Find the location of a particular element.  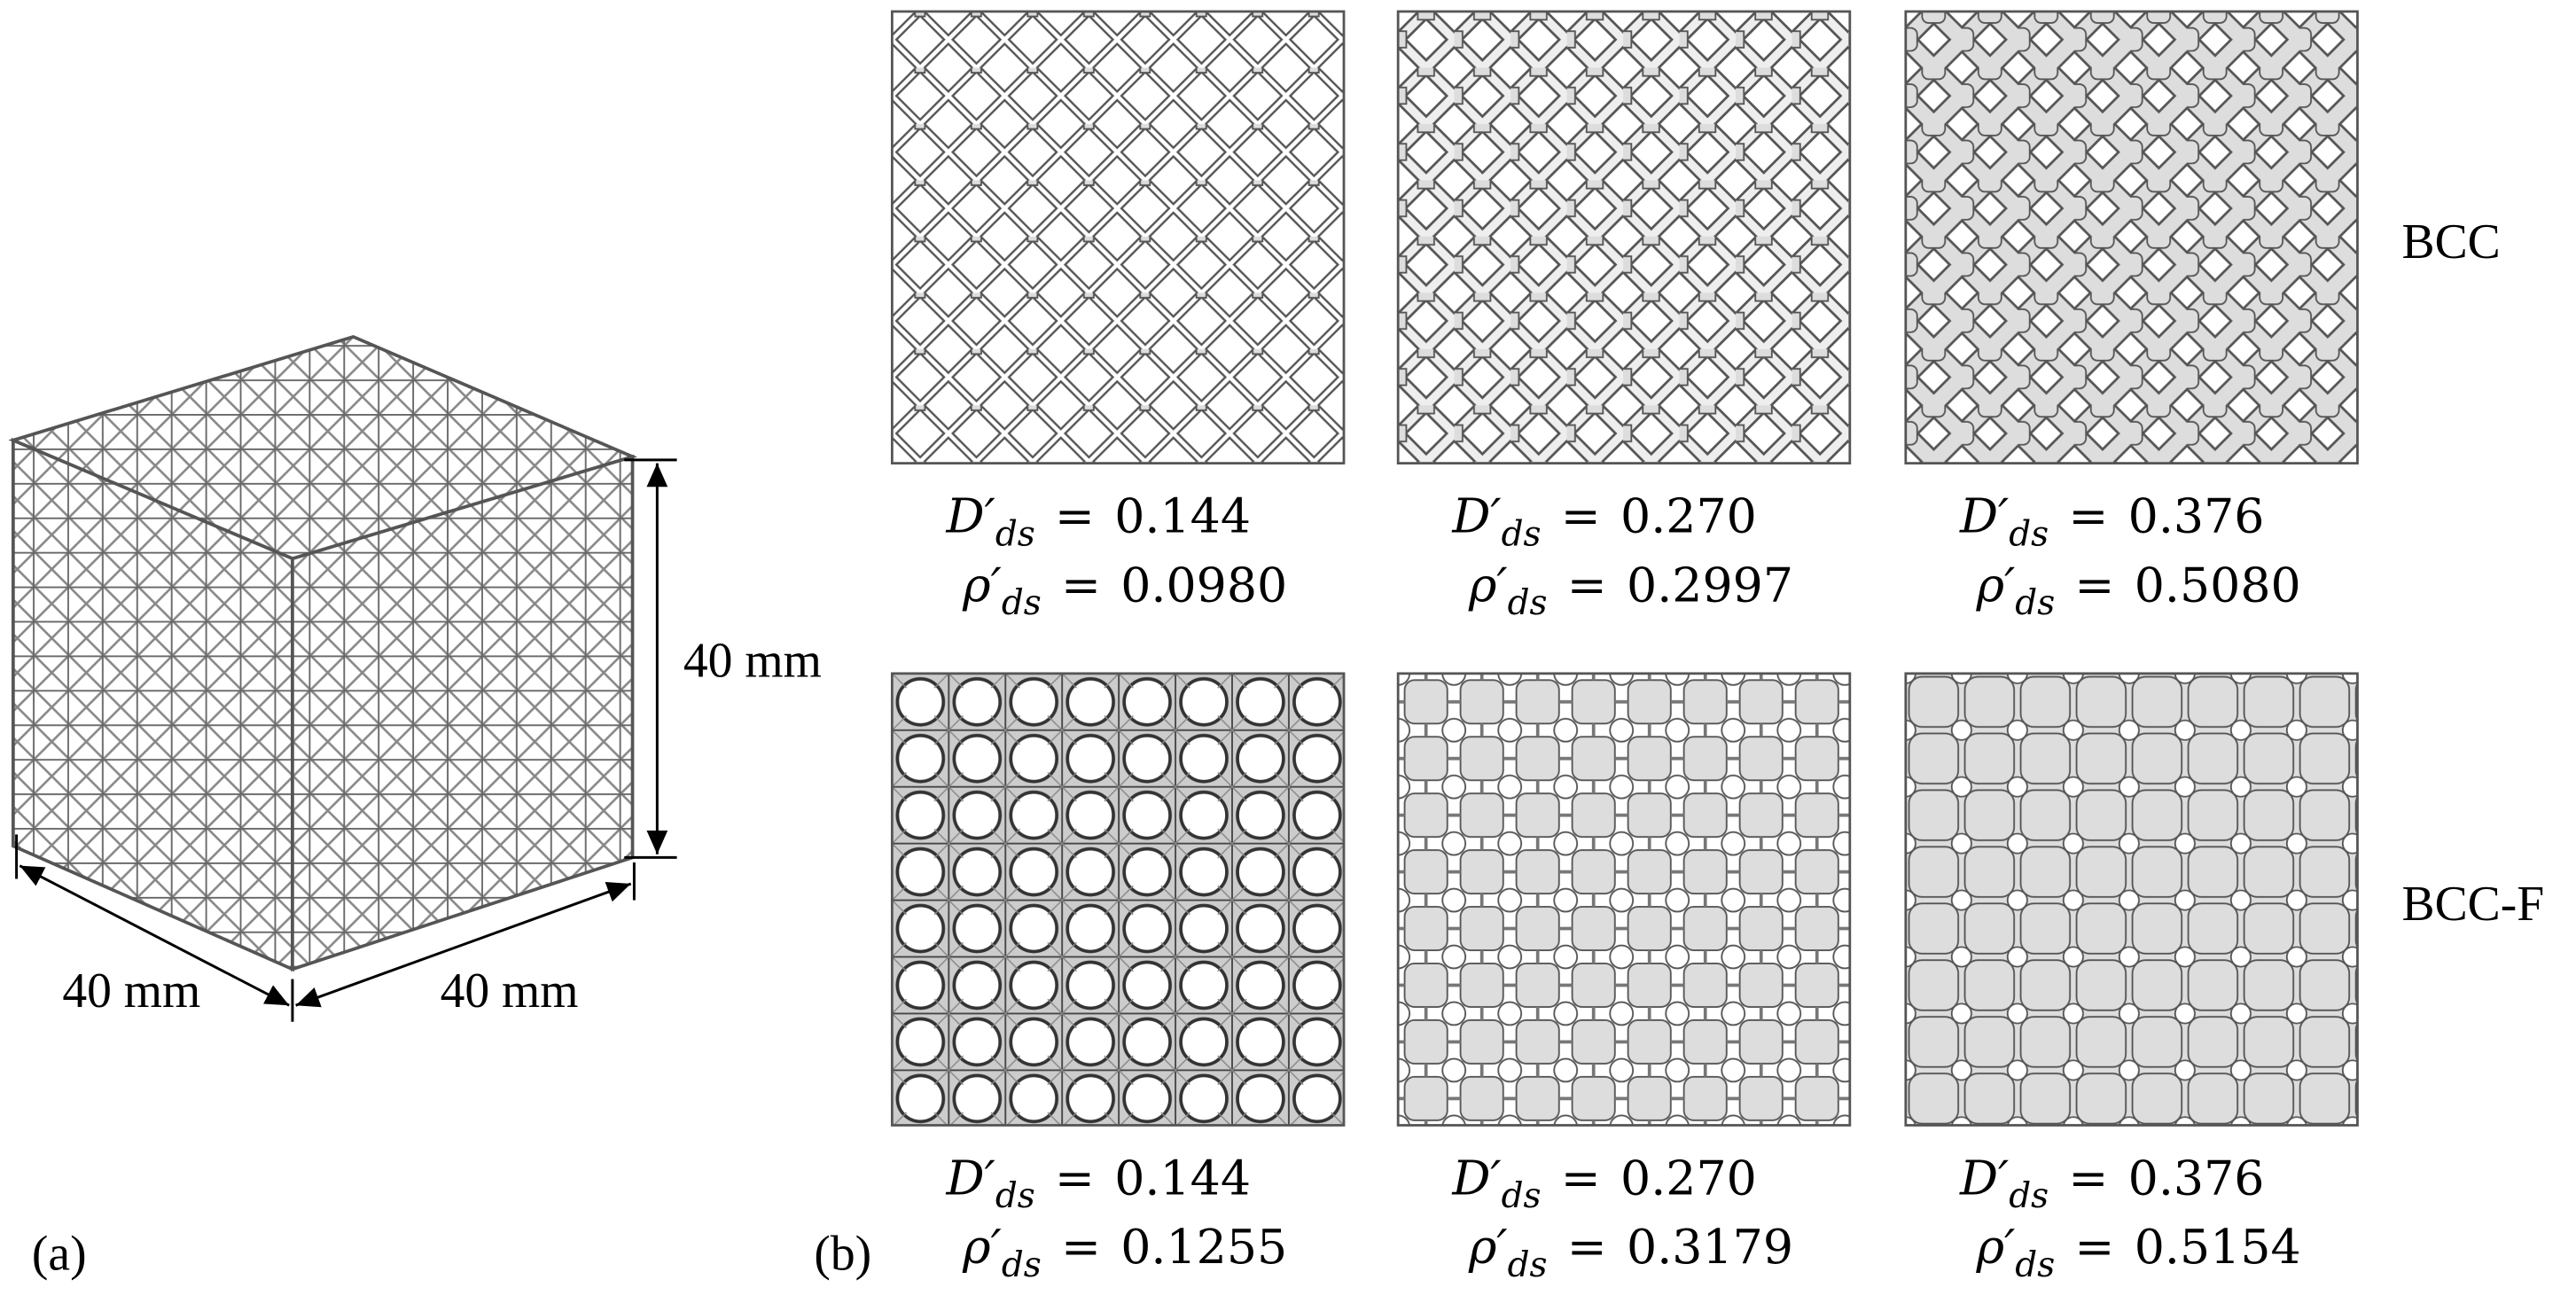

value: 0.1255 is located at coordinates (1203, 1247).